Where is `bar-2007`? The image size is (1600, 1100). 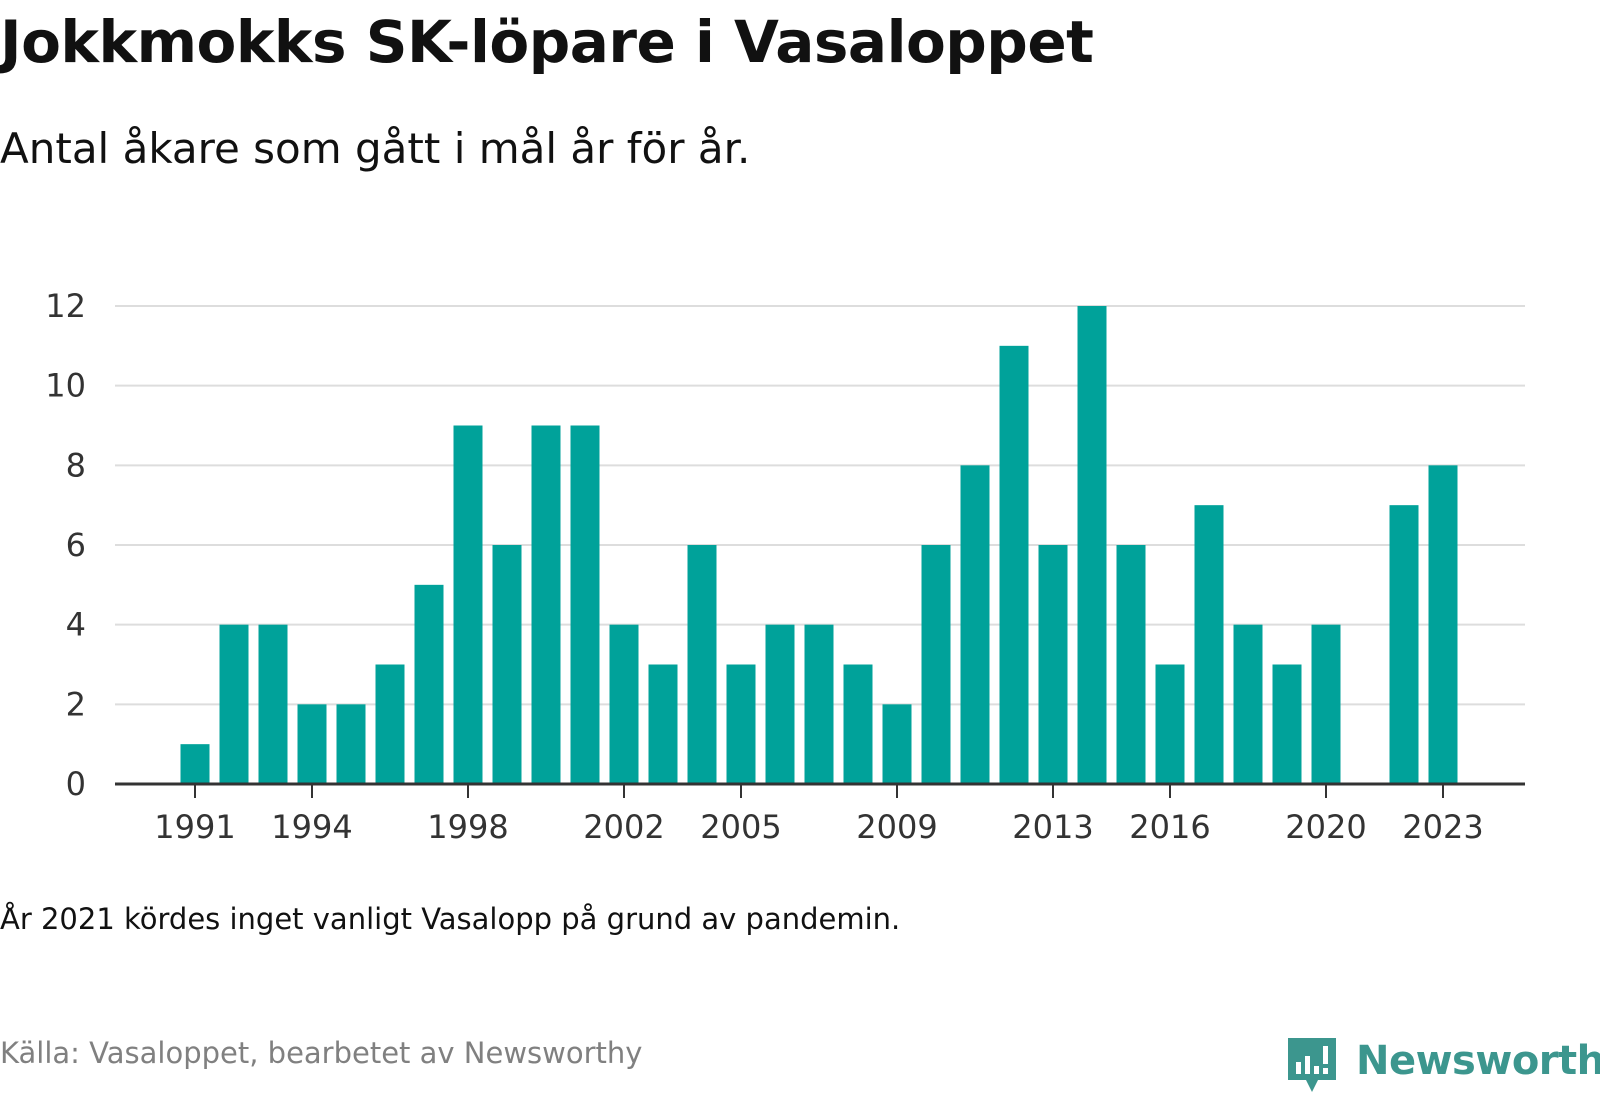
bar-2007 is located at coordinates (819, 704).